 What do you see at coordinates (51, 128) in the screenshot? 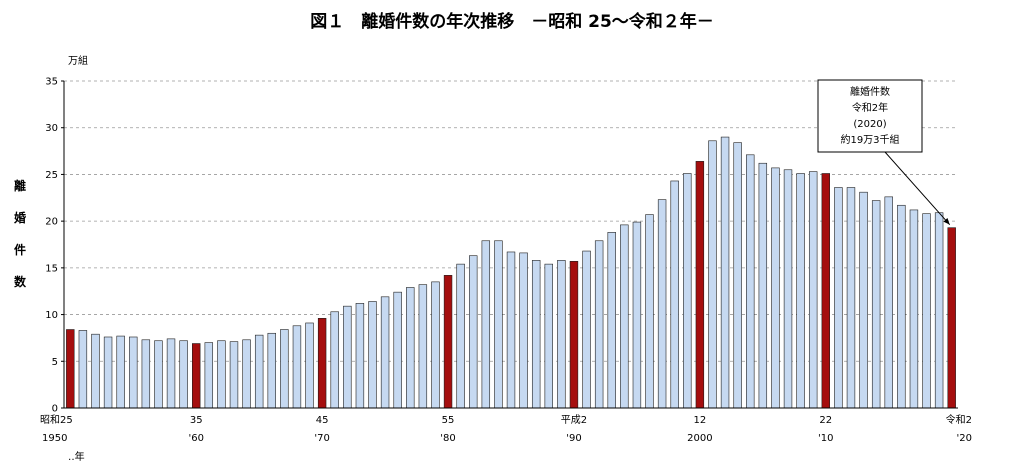
I see `y-tick-label: 30` at bounding box center [51, 128].